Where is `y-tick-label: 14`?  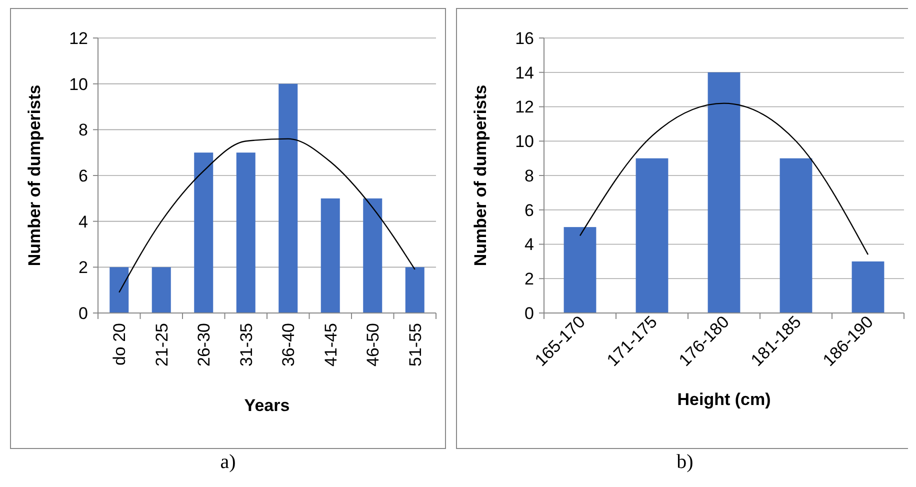 y-tick-label: 14 is located at coordinates (524, 72).